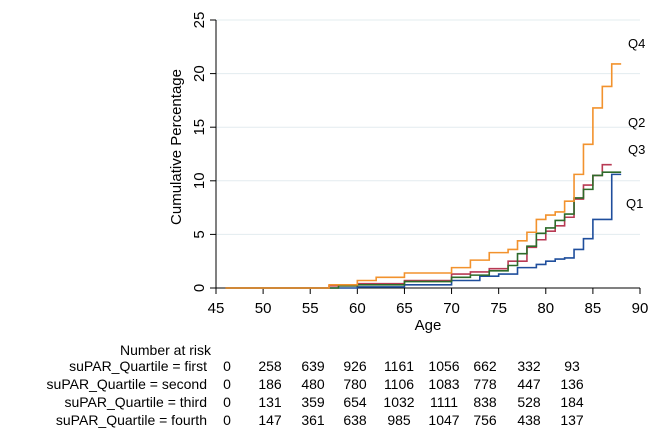 Image resolution: width=649 pixels, height=433 pixels. Describe the element at coordinates (399, 420) in the screenshot. I see `risk-cell: 985` at that location.